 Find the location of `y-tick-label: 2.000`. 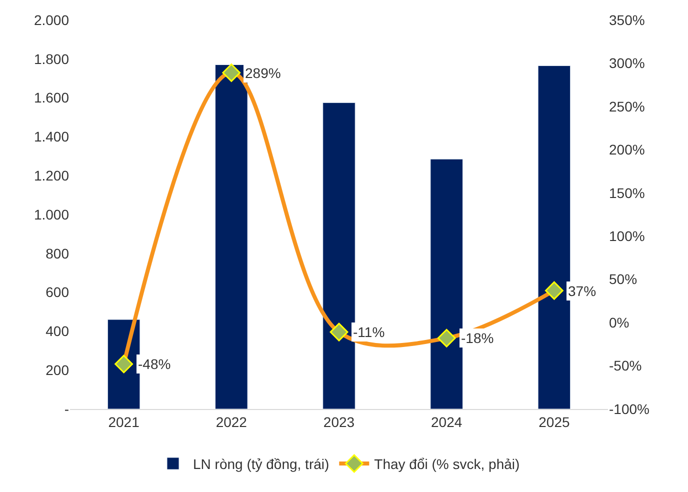

y-tick-label: 2.000 is located at coordinates (52, 20).